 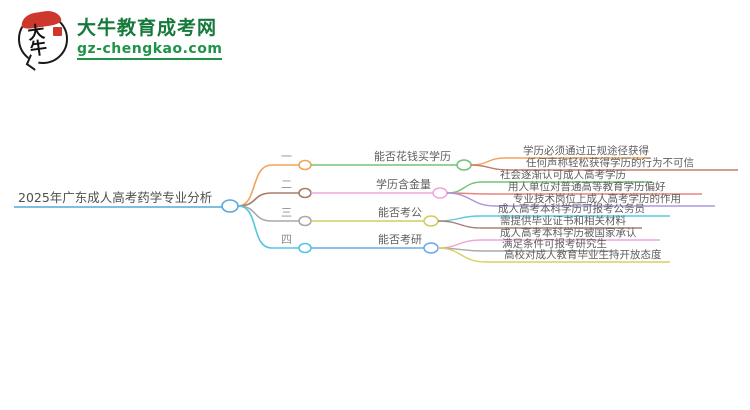 I want to click on topic-1-circle, so click(x=464, y=165).